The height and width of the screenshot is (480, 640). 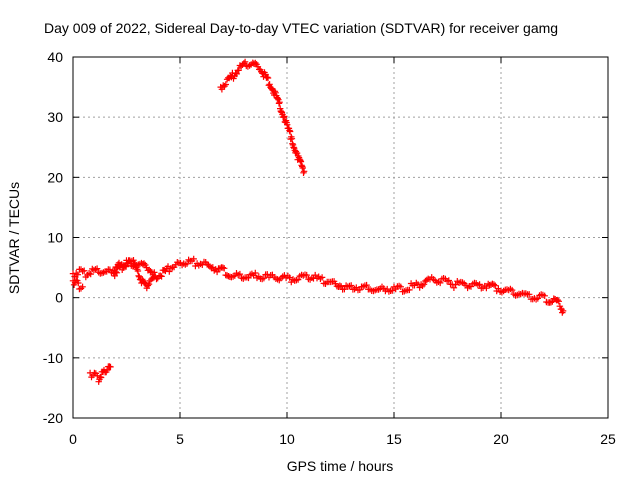 I want to click on series-high-arc-segment, so click(x=262, y=117).